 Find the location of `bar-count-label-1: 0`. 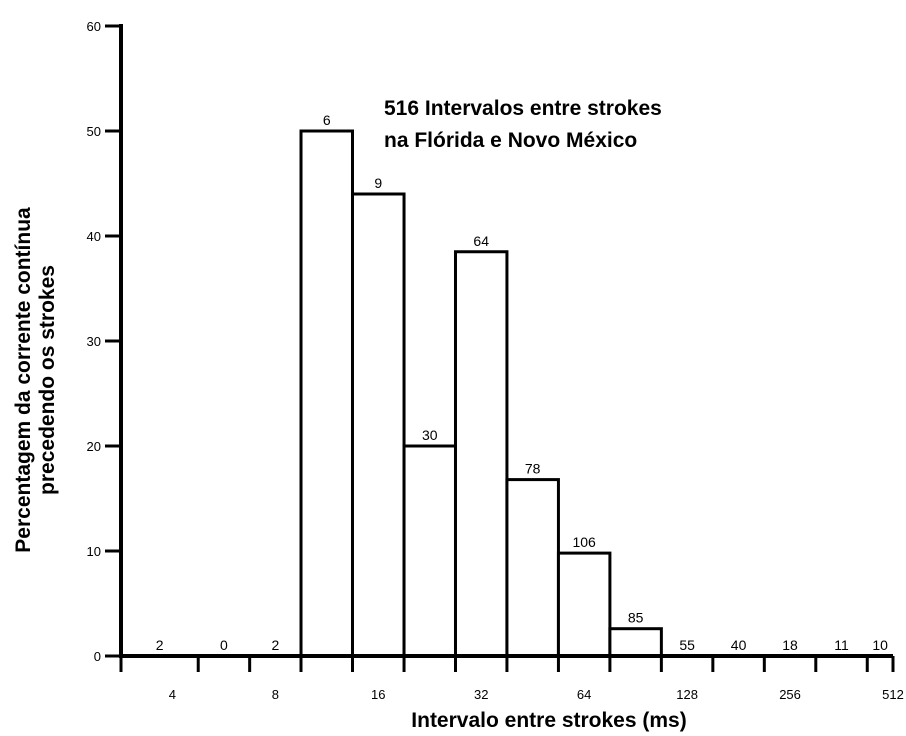

bar-count-label-1: 0 is located at coordinates (224, 645).